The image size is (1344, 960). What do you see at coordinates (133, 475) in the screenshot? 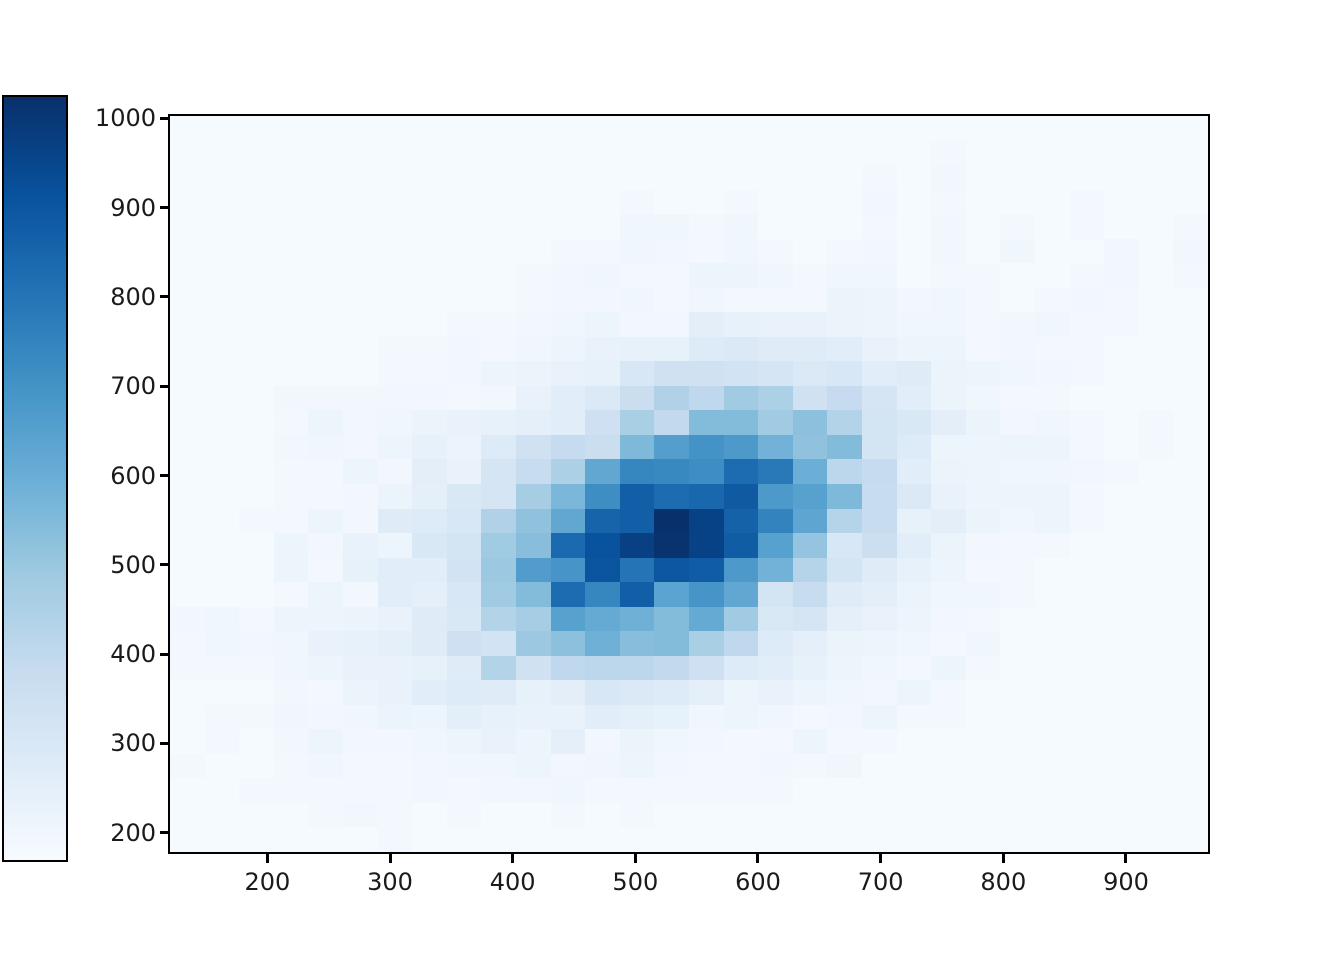
I see `y-tick-label: 600` at bounding box center [133, 475].